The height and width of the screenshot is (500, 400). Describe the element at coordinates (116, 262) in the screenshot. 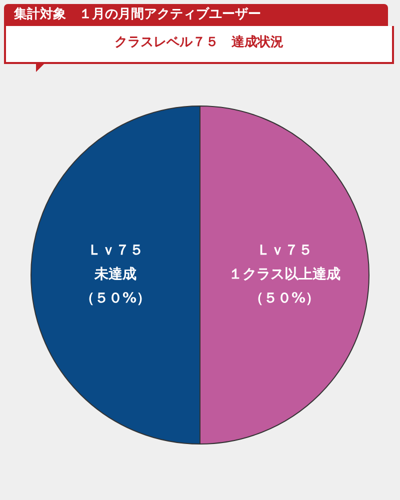

I see `slice-label: Ｌｖ７５未達成` at that location.